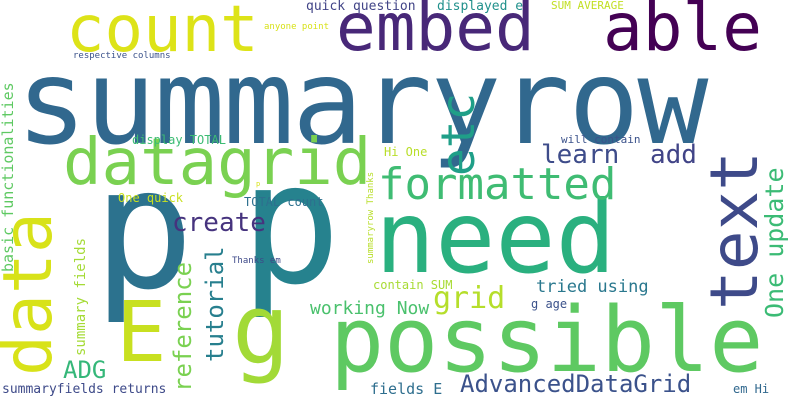  What do you see at coordinates (592, 287) in the screenshot?
I see `word-tried-using: tried using` at bounding box center [592, 287].